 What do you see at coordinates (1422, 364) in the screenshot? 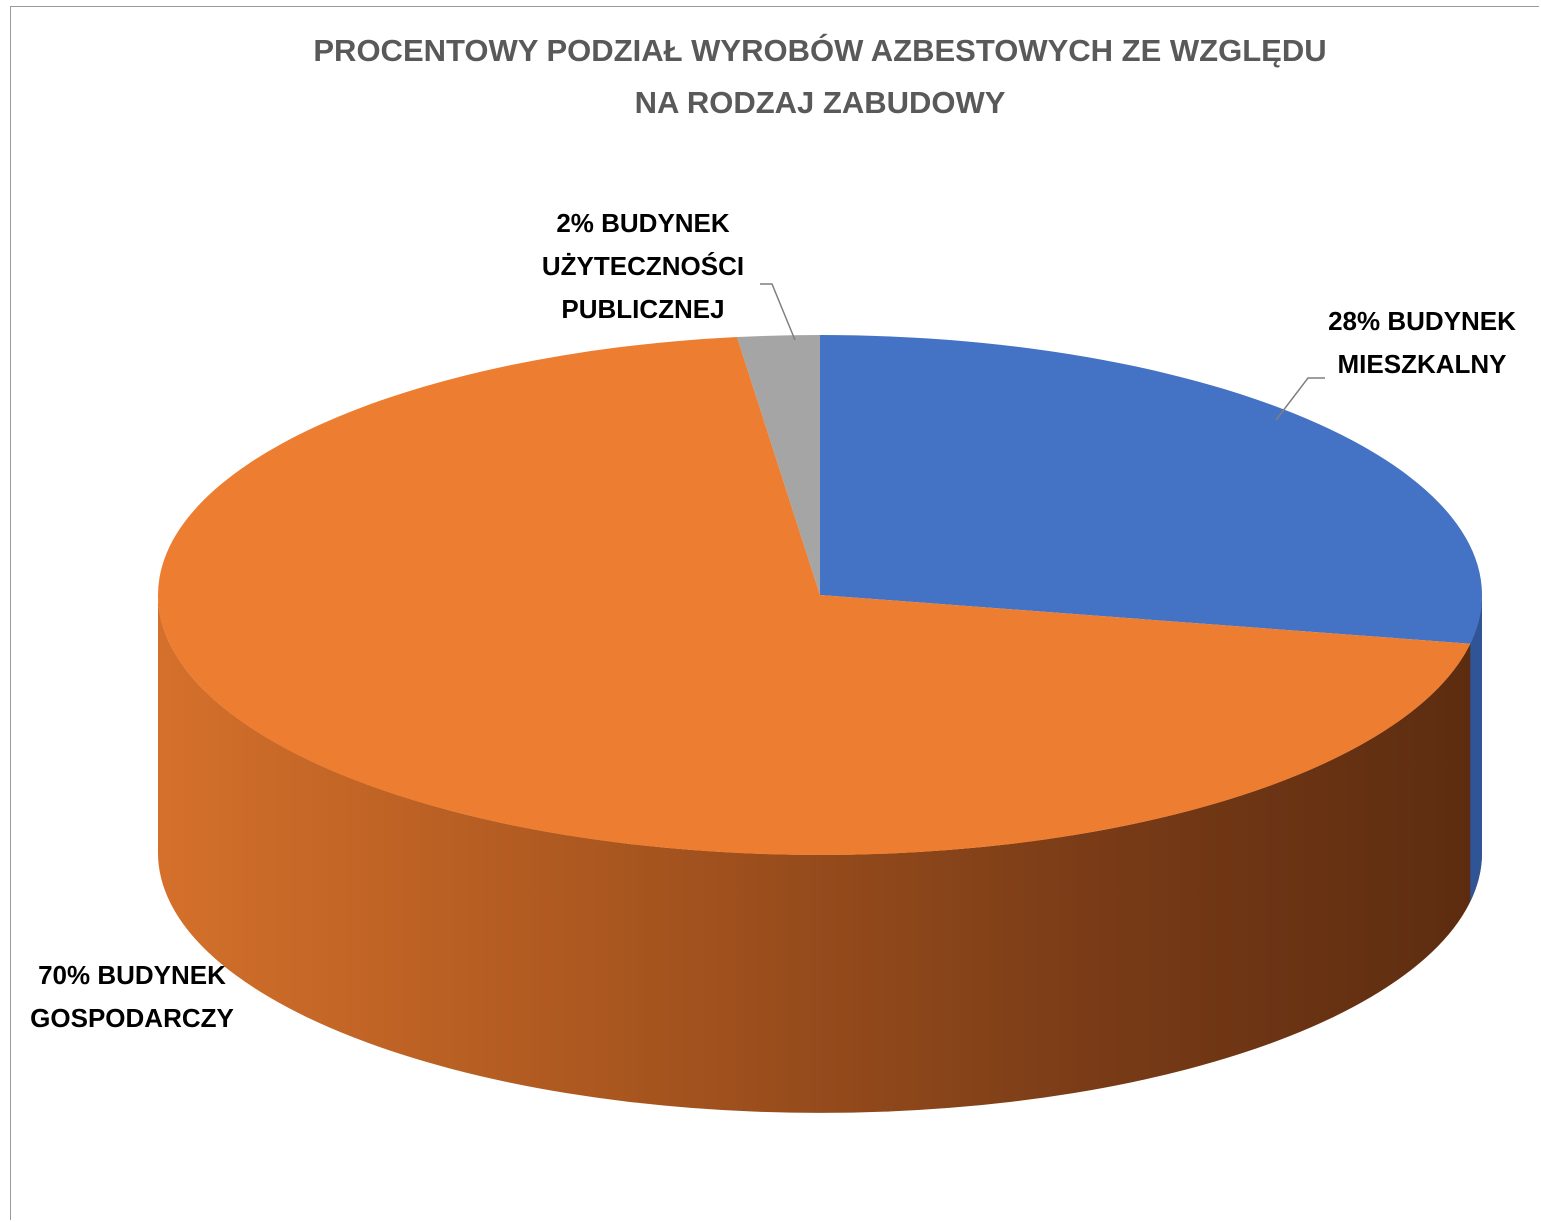
I see `data-label-line: MIESZKALNY` at bounding box center [1422, 364].